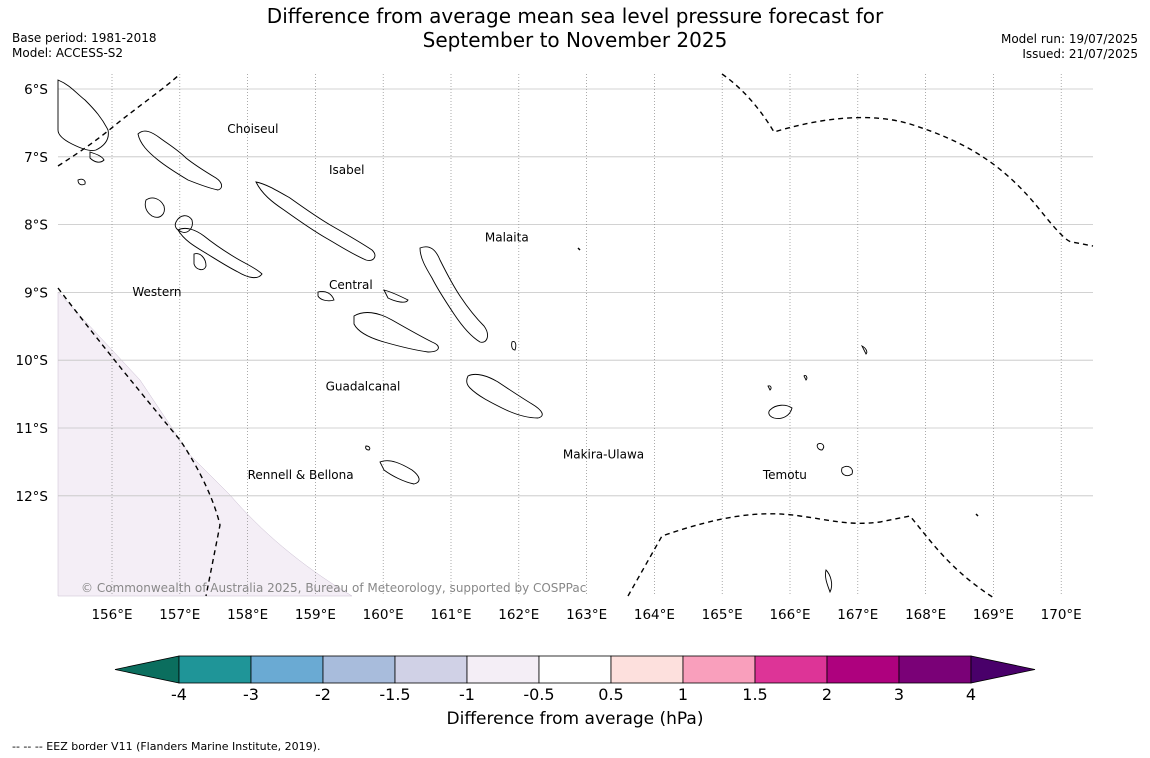  I want to click on lat-tick-label: 9°S, so click(36, 293).